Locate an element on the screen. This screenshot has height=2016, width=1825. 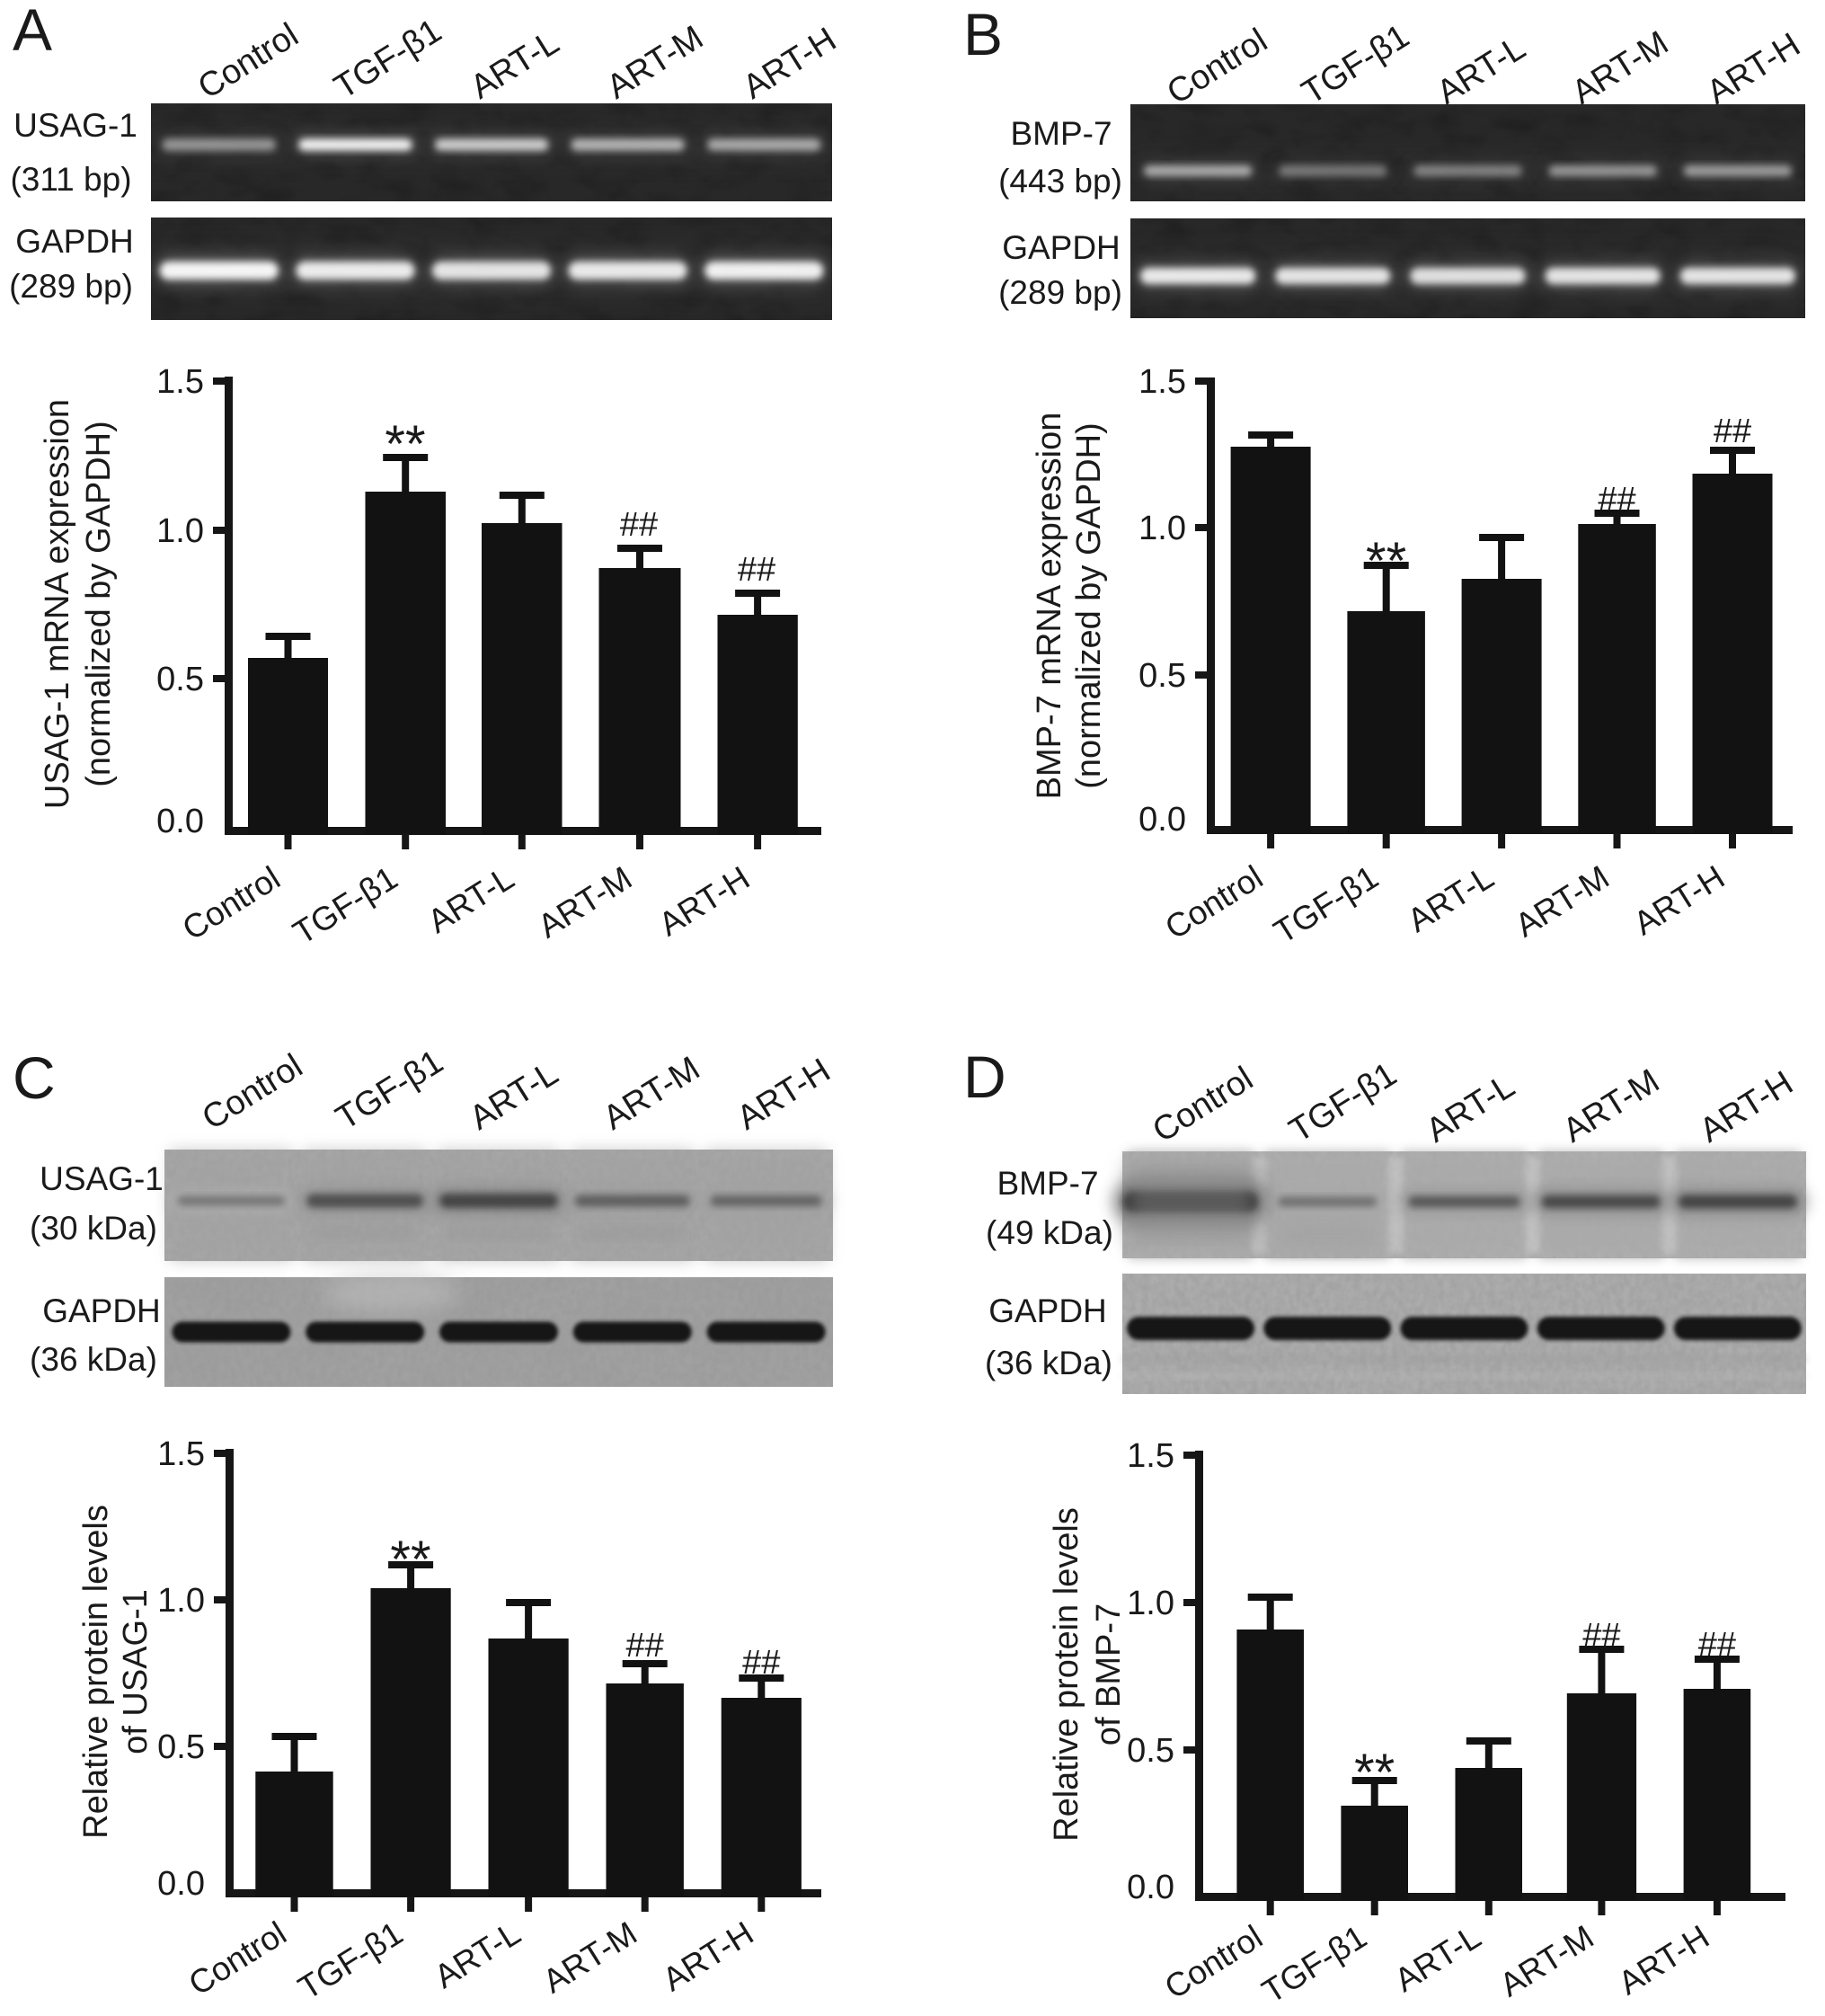
svg-text: BMP-7 mRNA expression is located at coordinates (1049, 606).